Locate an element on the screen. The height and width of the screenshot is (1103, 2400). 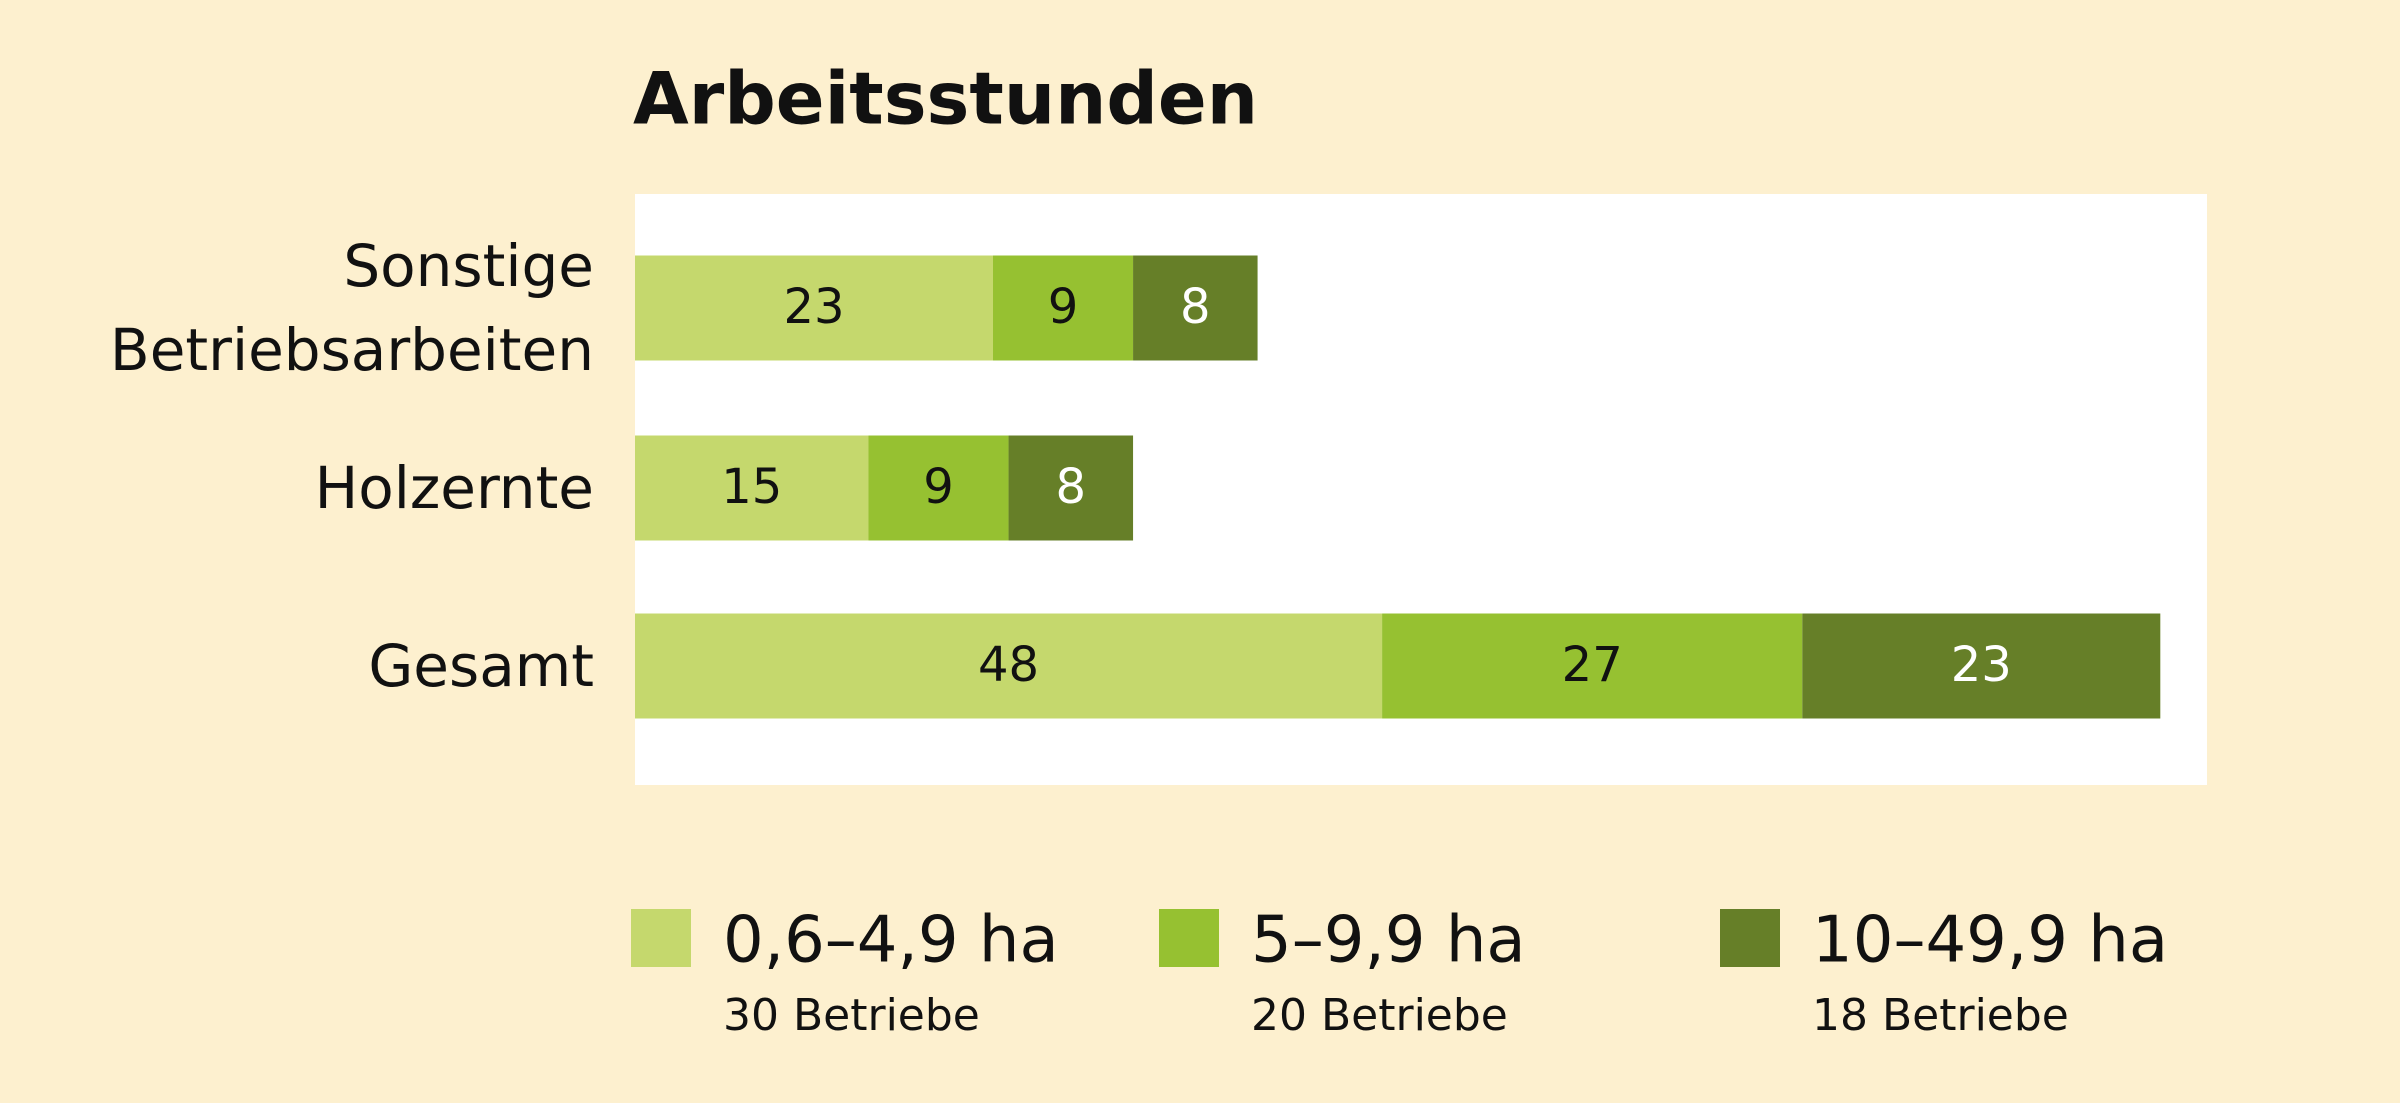
legend-note: 30 Betriebe is located at coordinates (851, 1015).